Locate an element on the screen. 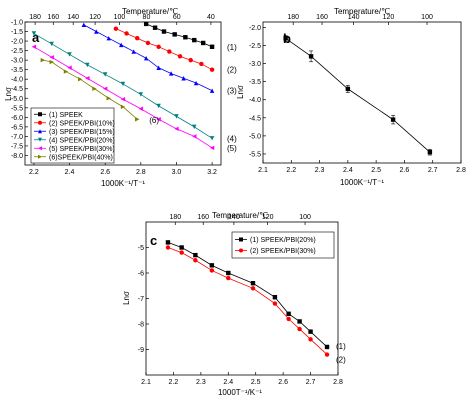  y-tick-label: -1.5 is located at coordinates (17, 32).